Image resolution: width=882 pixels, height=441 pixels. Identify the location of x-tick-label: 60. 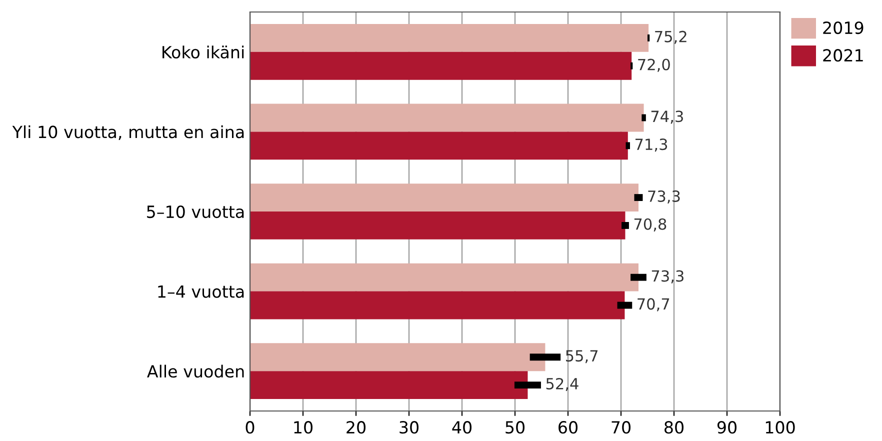
(568, 427).